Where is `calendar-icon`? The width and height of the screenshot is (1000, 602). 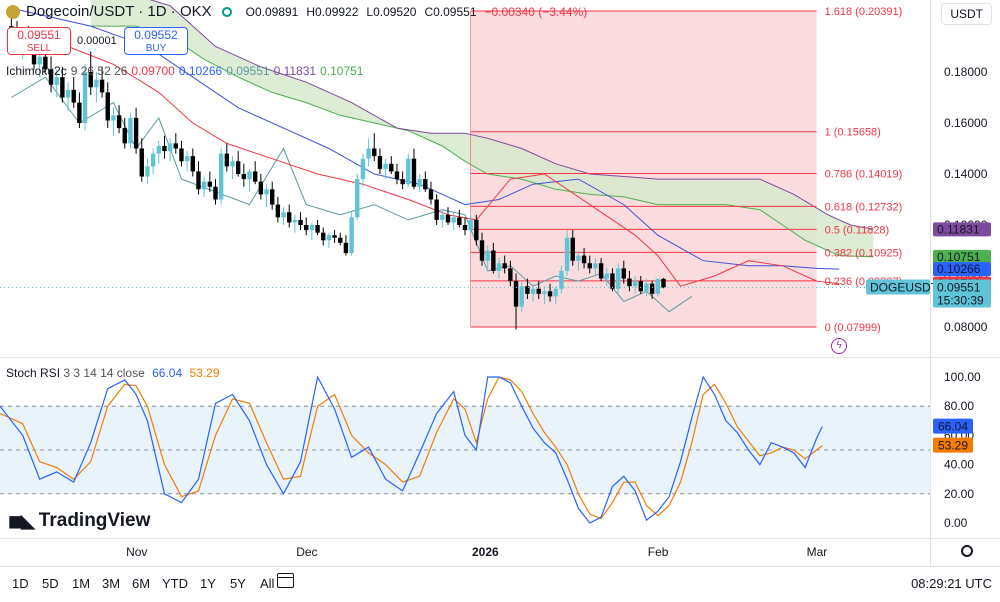
calendar-icon is located at coordinates (285, 580).